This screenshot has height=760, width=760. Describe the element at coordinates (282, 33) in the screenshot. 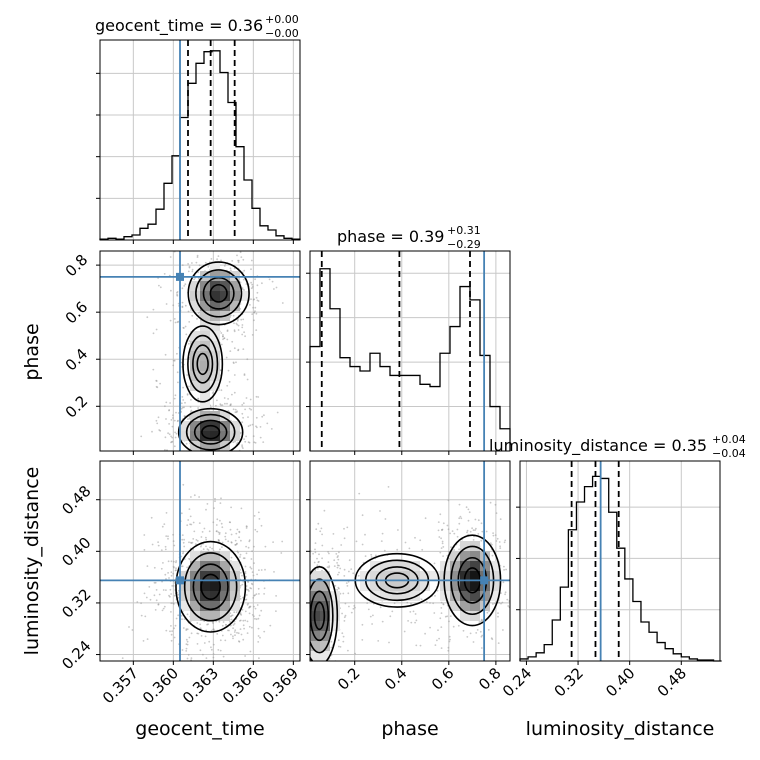

I see `title-geocent-time-minus: −0.00` at that location.